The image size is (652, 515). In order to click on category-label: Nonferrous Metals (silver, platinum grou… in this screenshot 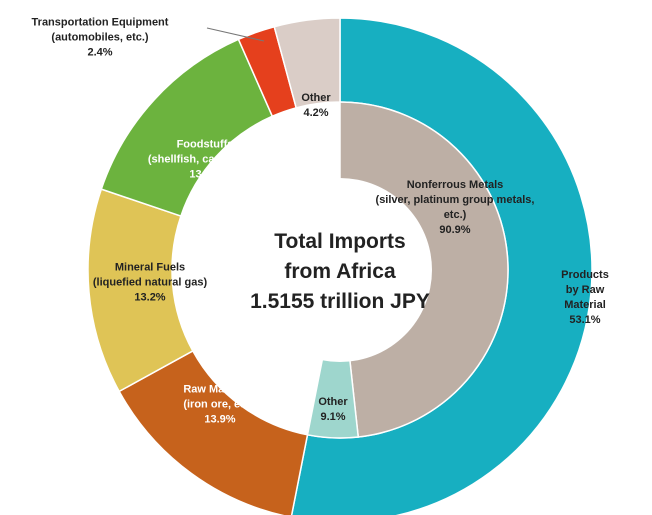, I will do `click(455, 200)`.